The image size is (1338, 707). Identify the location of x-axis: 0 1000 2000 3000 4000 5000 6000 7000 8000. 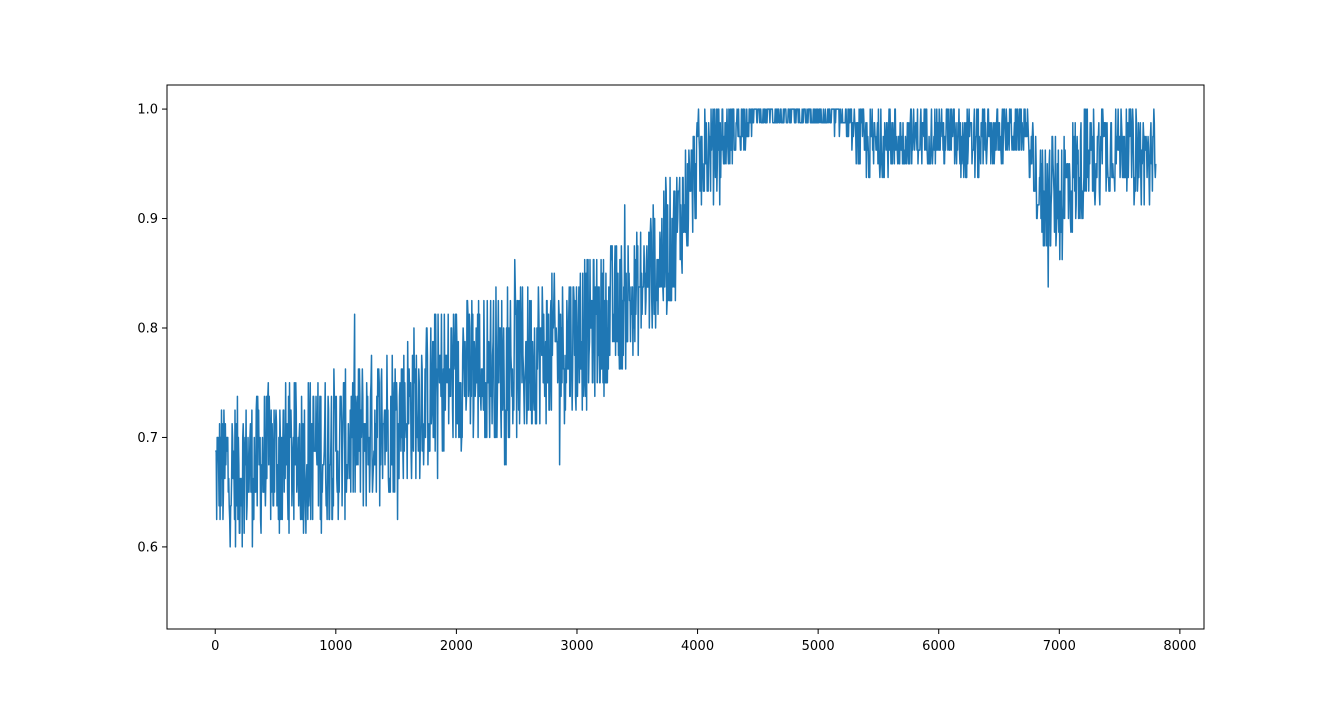
(703, 641).